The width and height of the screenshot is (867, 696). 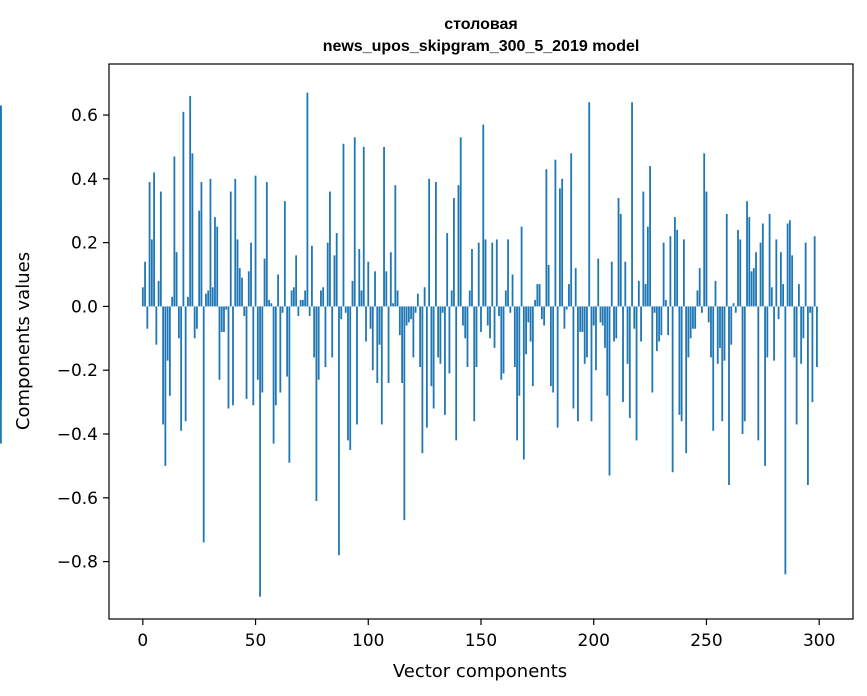 What do you see at coordinates (368, 641) in the screenshot?
I see `x-tick-label: 100` at bounding box center [368, 641].